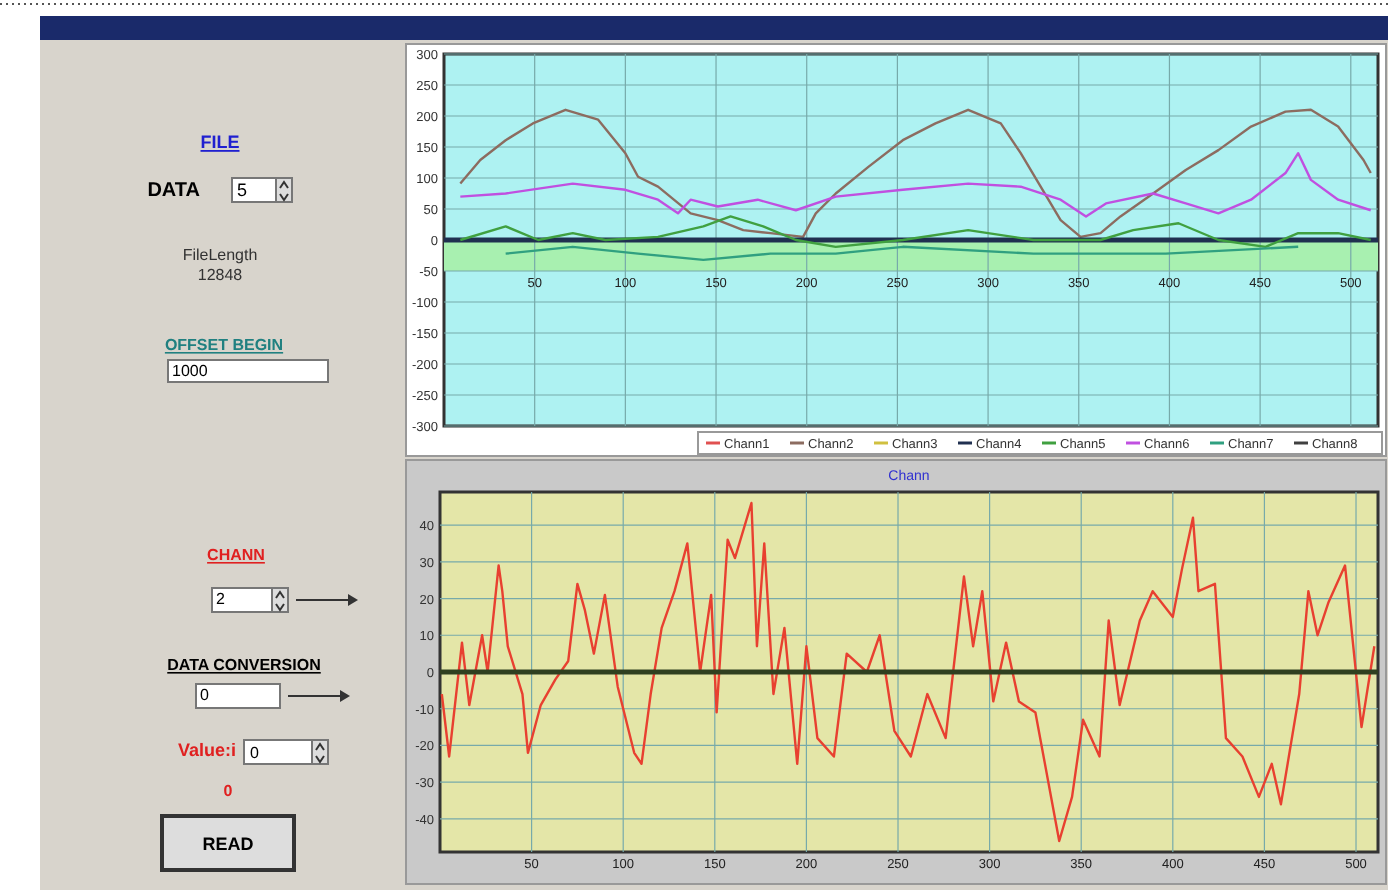 Image resolution: width=1392 pixels, height=890 pixels. I want to click on text: CHANN, so click(236, 555).